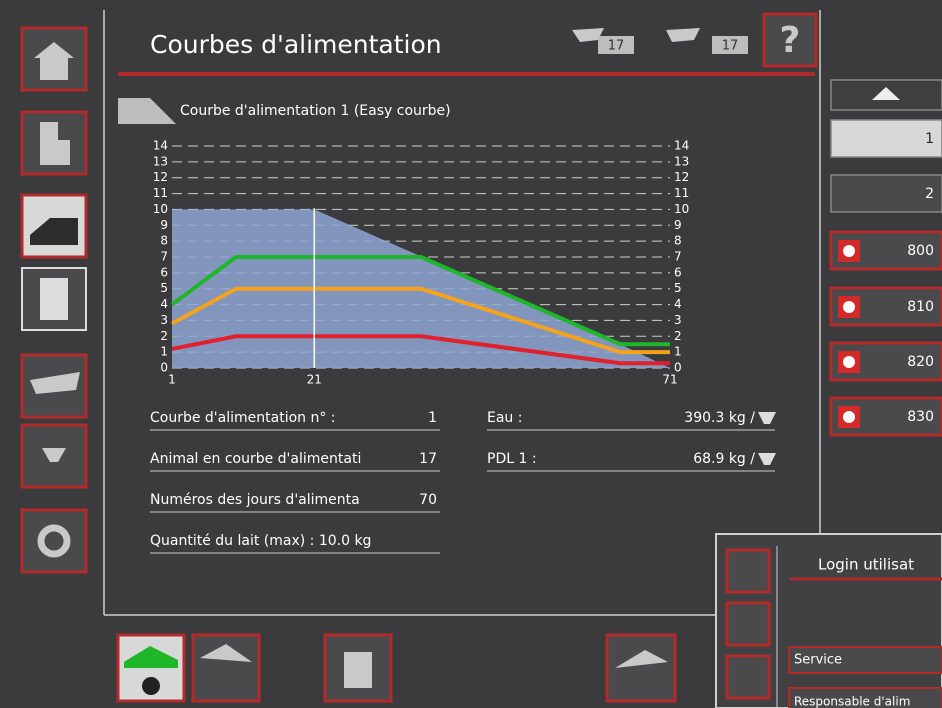  Describe the element at coordinates (512, 459) in the screenshot. I see `info-label: PDL 1 :` at that location.